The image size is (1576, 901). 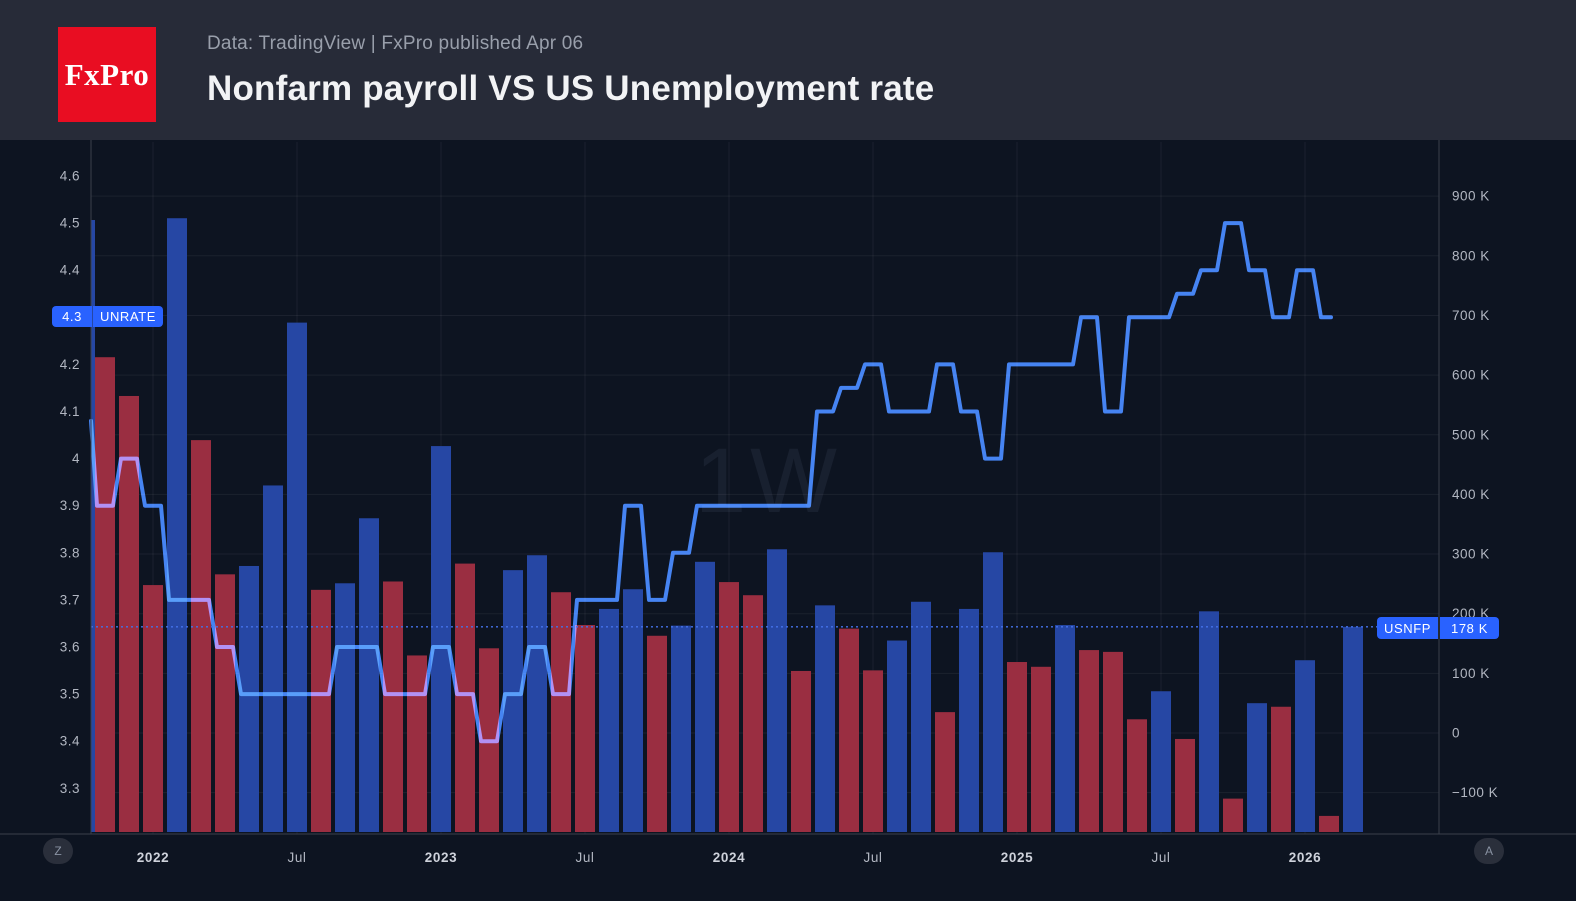 What do you see at coordinates (70, 694) in the screenshot?
I see `left-axis-tick: 3.5` at bounding box center [70, 694].